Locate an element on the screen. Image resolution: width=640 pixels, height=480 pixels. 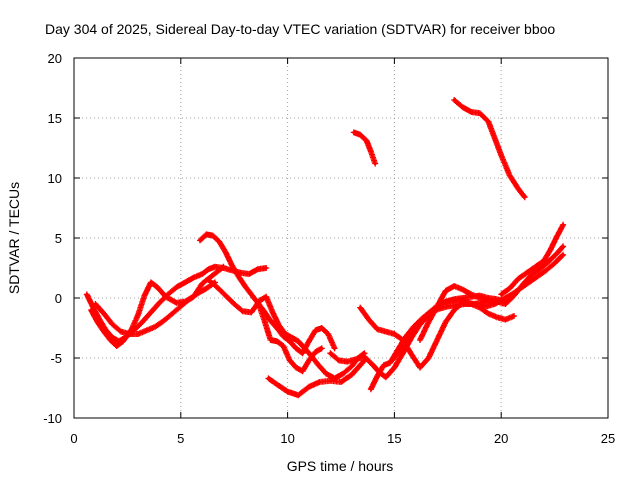
y-tick-label: -5 is located at coordinates (56, 358).